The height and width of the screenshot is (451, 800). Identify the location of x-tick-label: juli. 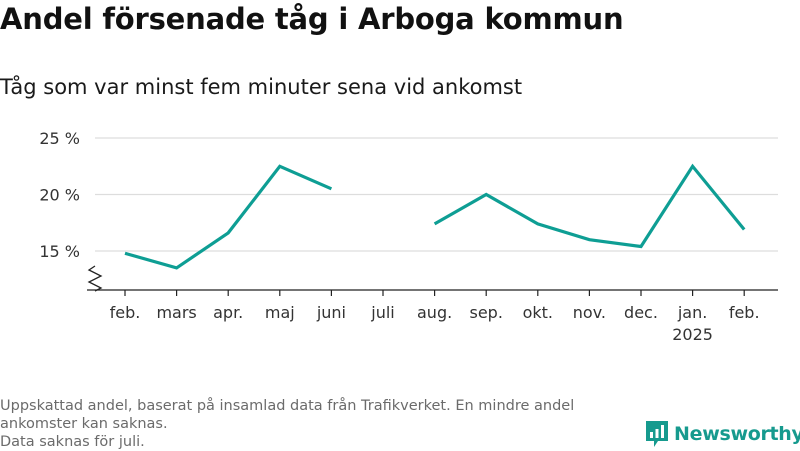
(382, 312).